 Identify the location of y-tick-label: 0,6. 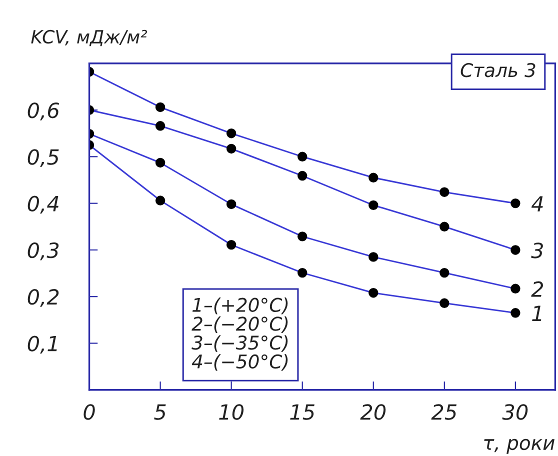
(43, 111).